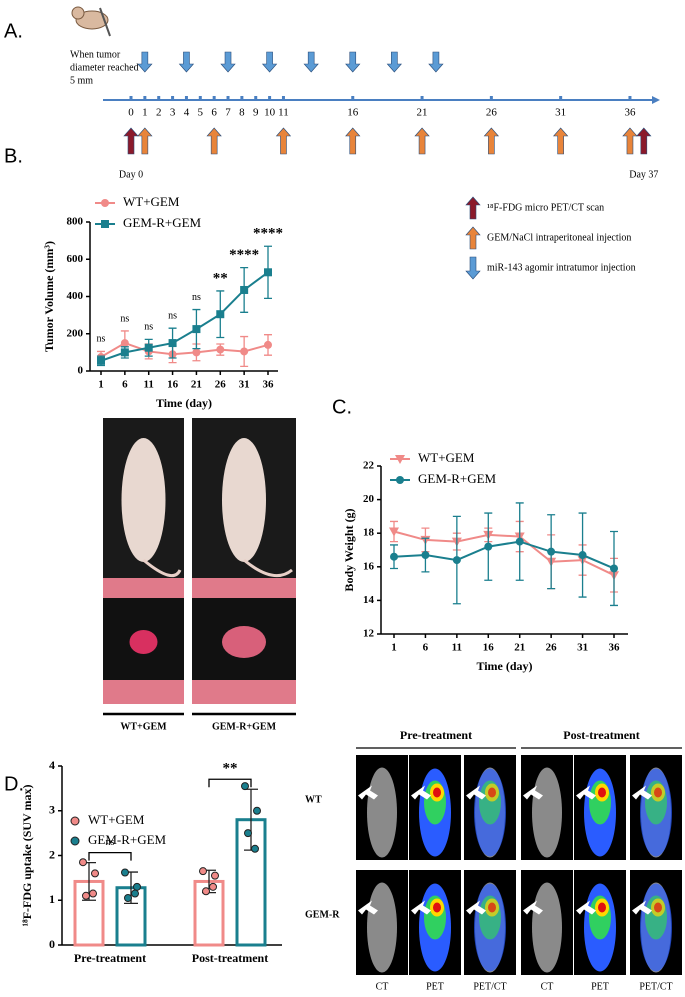 The height and width of the screenshot is (997, 685). Describe the element at coordinates (81, 80) in the screenshot. I see `timeline-note: 5 mm` at that location.